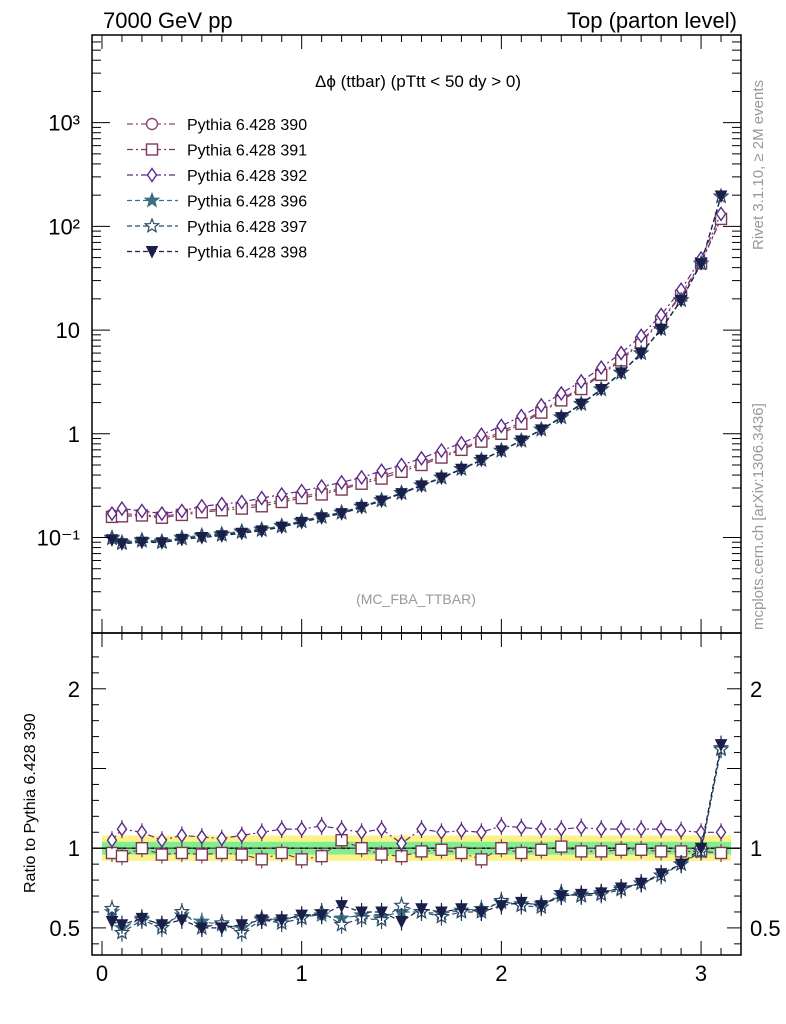 This screenshot has width=786, height=1024. I want to click on header-left: 7000 GeV pp, so click(168, 20).